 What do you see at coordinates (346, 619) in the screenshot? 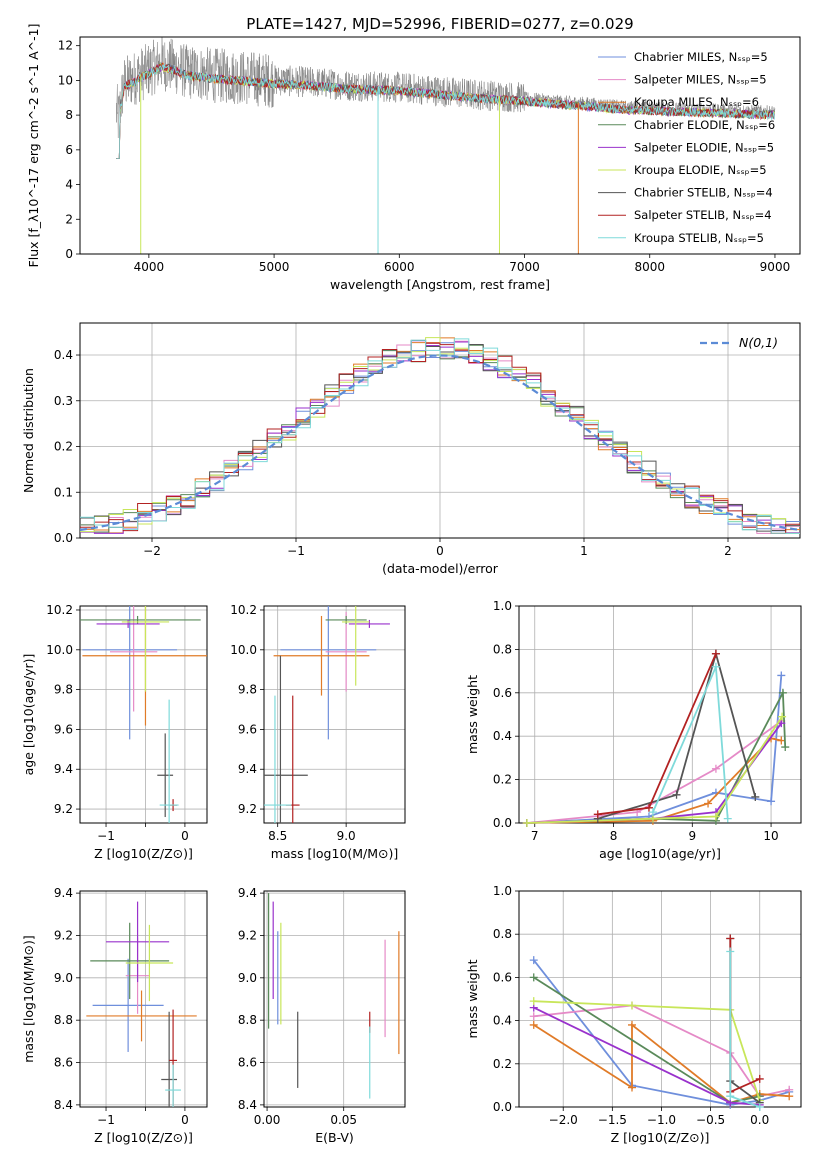
I see `data-point-chabrier_elodie` at bounding box center [346, 619].